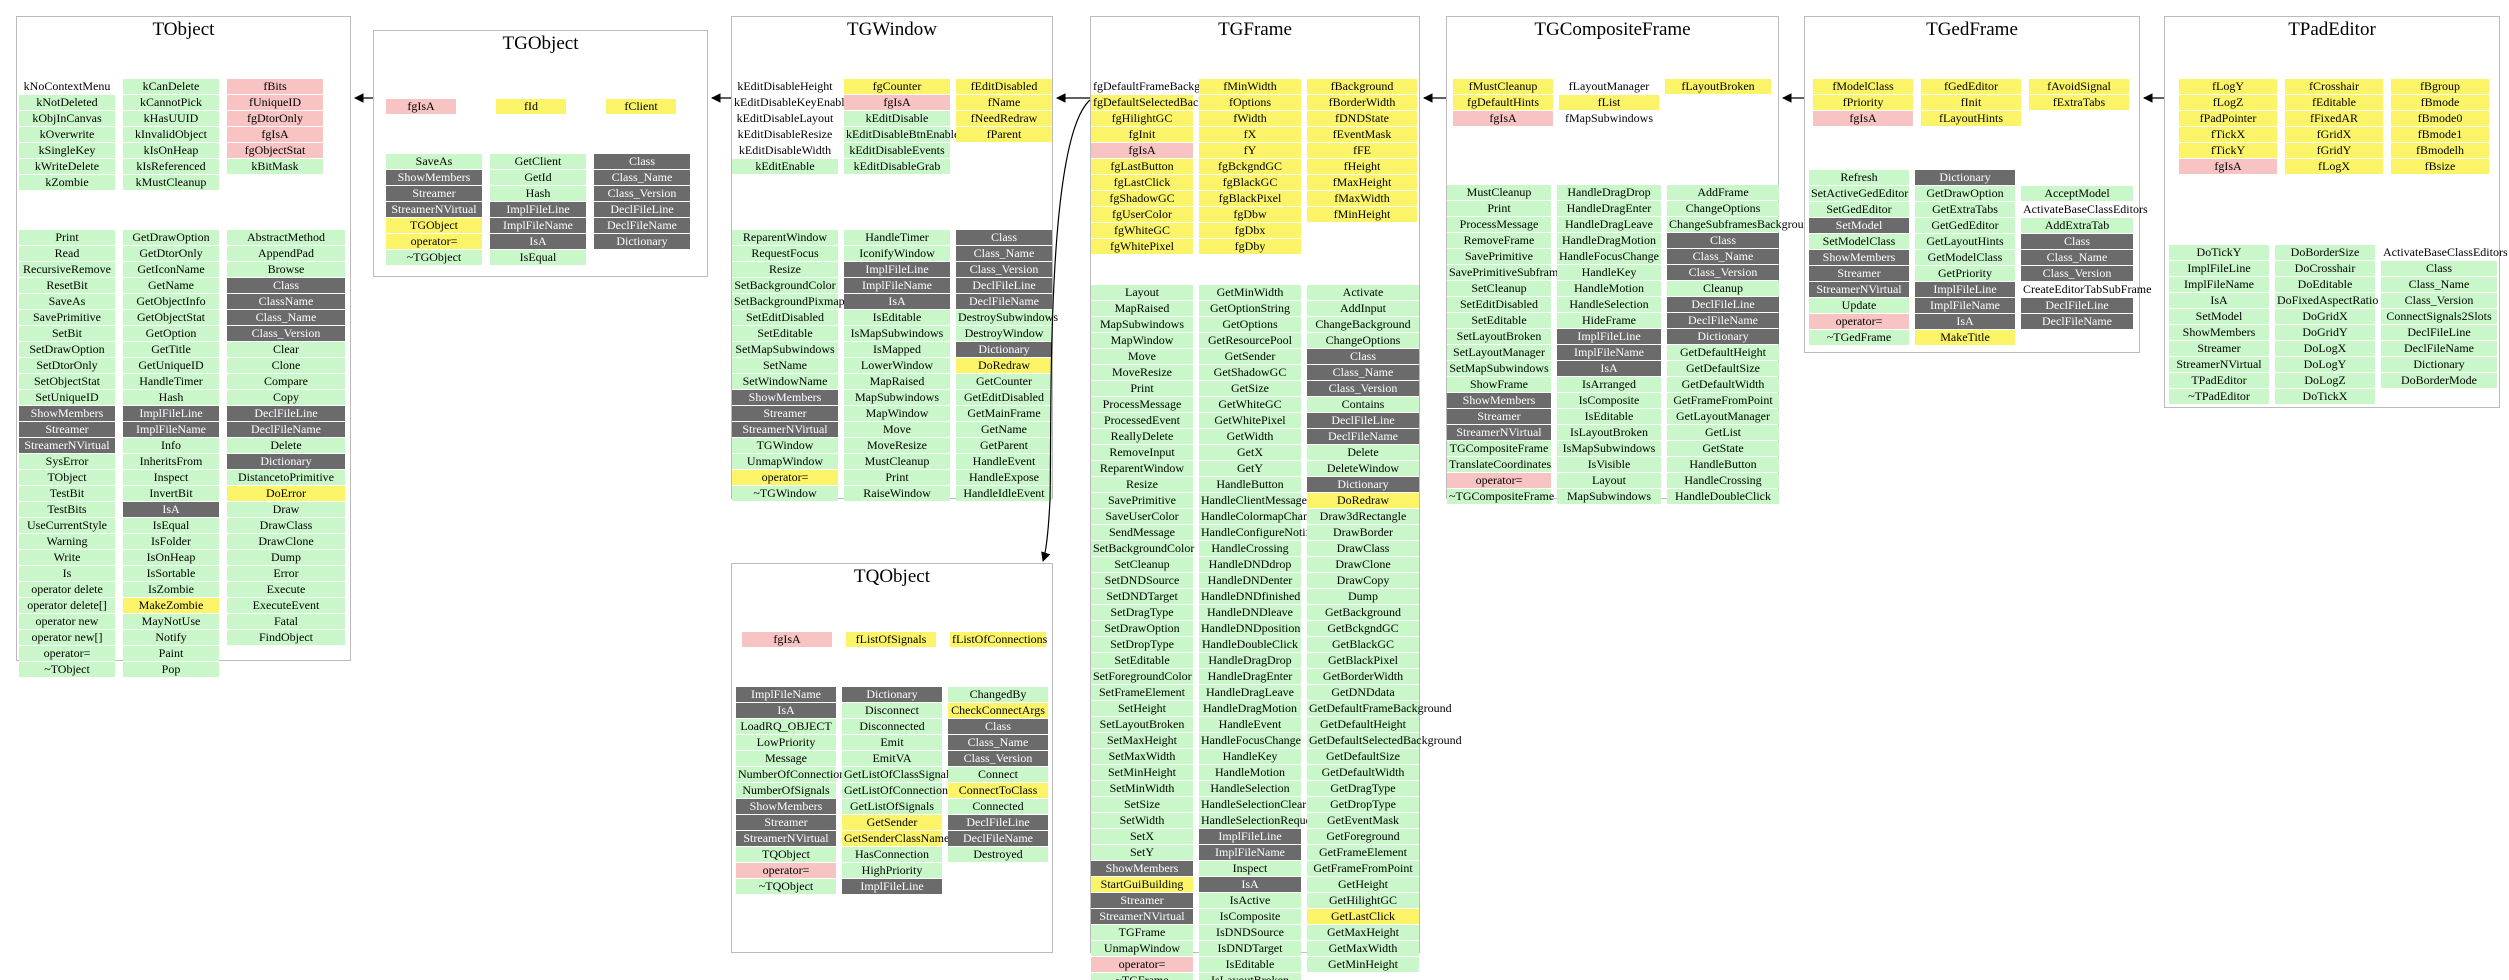 Image resolution: width=2509 pixels, height=980 pixels. Describe the element at coordinates (1363, 644) in the screenshot. I see `method-item: GetBlackGC` at that location.